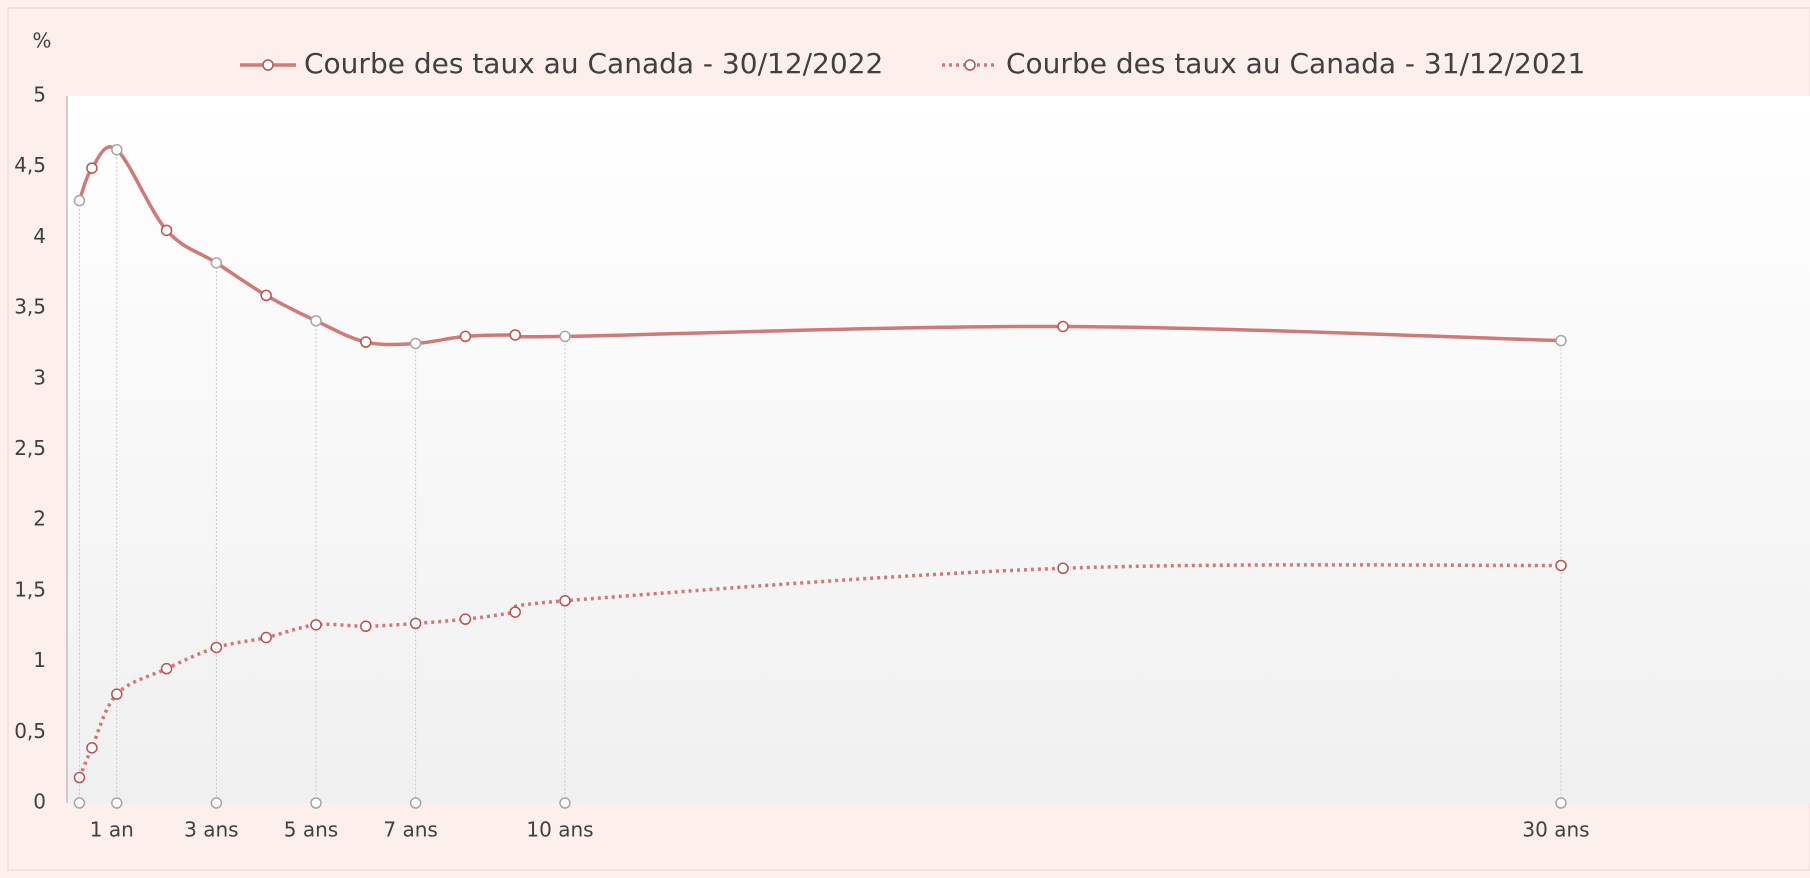 Image resolution: width=1810 pixels, height=878 pixels. Describe the element at coordinates (1555, 830) in the screenshot. I see `x-tick-label: 30 ans` at that location.